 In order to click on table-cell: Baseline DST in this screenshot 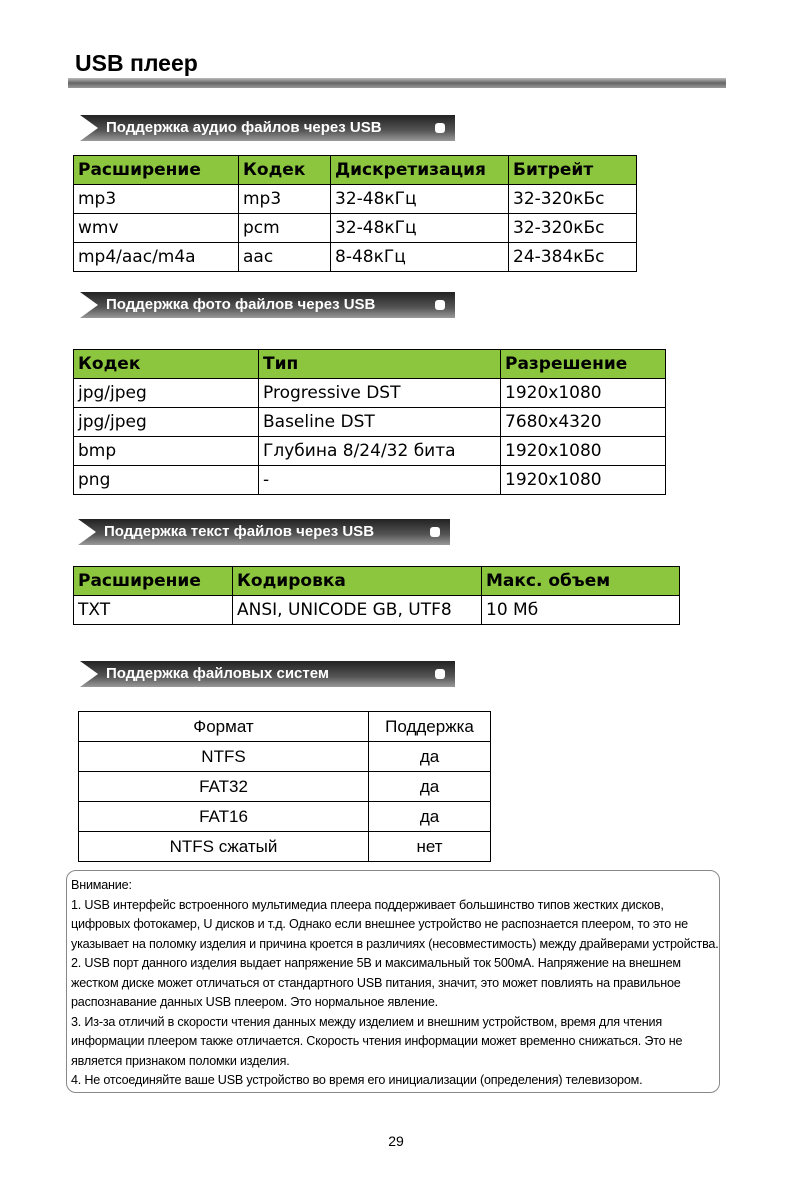, I will do `click(379, 422)`.